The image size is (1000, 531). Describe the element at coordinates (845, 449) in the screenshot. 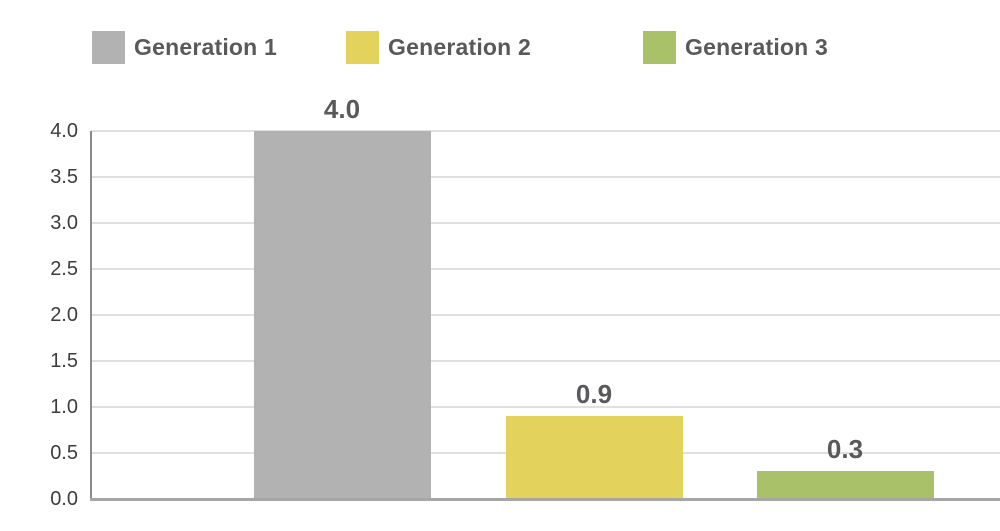

I see `bar-value-label: 0.3` at that location.